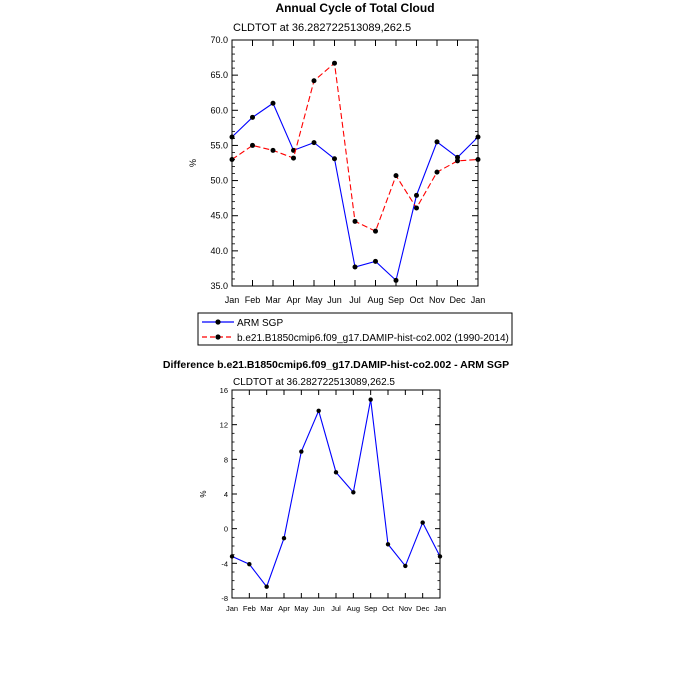 The image size is (700, 700). Describe the element at coordinates (224, 598) in the screenshot. I see `c2-ytick-label: -8` at that location.